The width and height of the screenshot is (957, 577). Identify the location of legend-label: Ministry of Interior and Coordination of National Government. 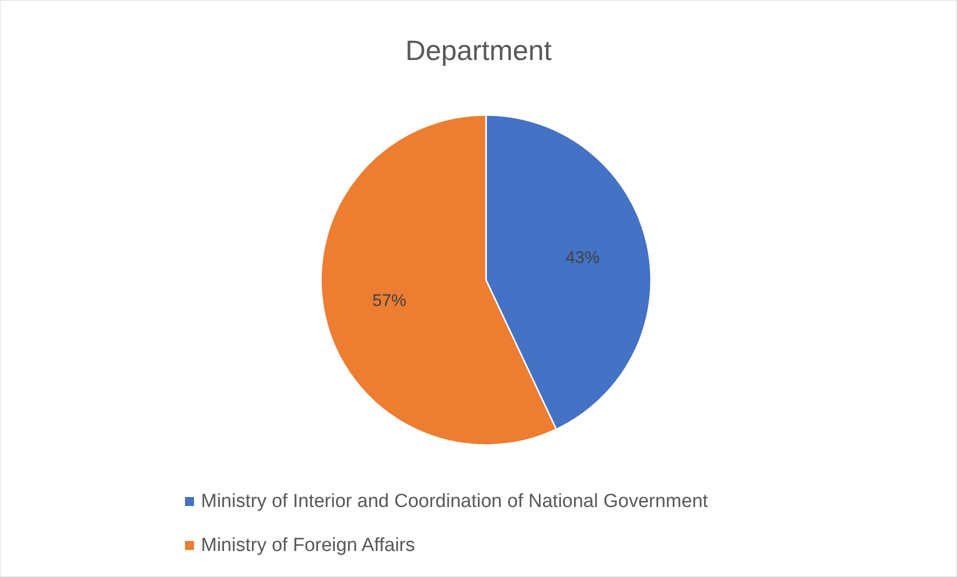
(455, 501).